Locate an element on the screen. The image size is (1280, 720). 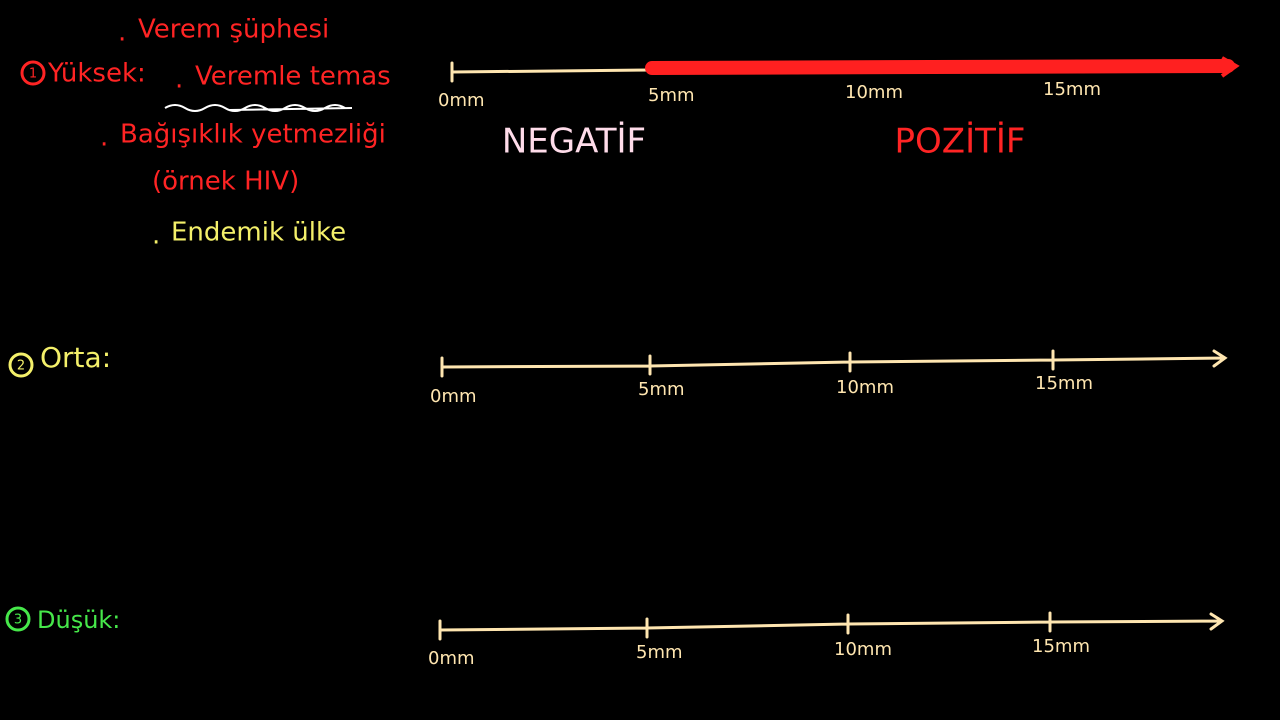
item: Veremle temas is located at coordinates (293, 77).